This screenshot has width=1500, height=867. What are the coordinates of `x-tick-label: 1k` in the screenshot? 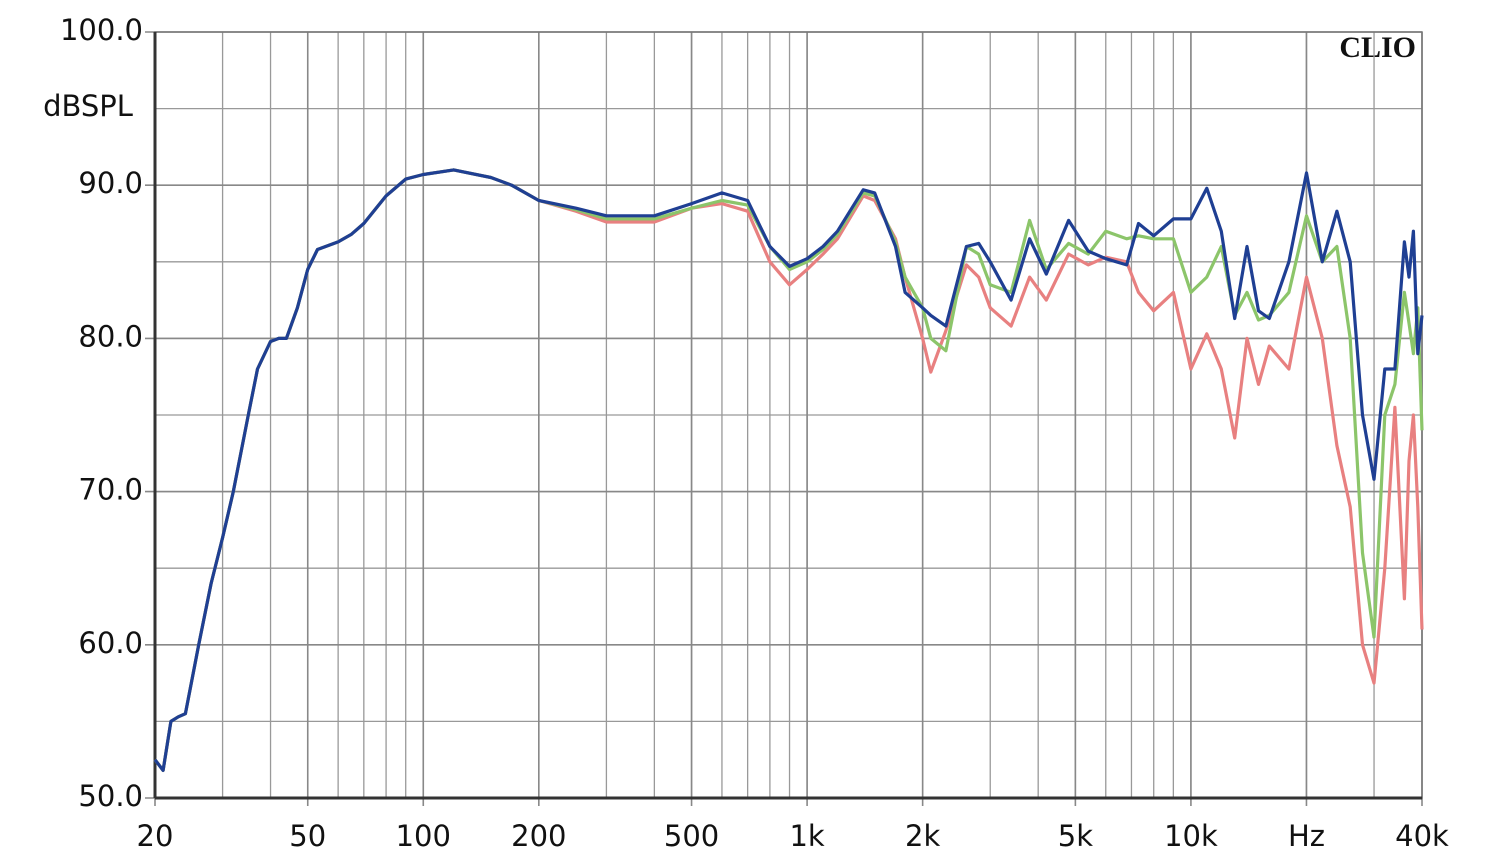 It's located at (806, 836).